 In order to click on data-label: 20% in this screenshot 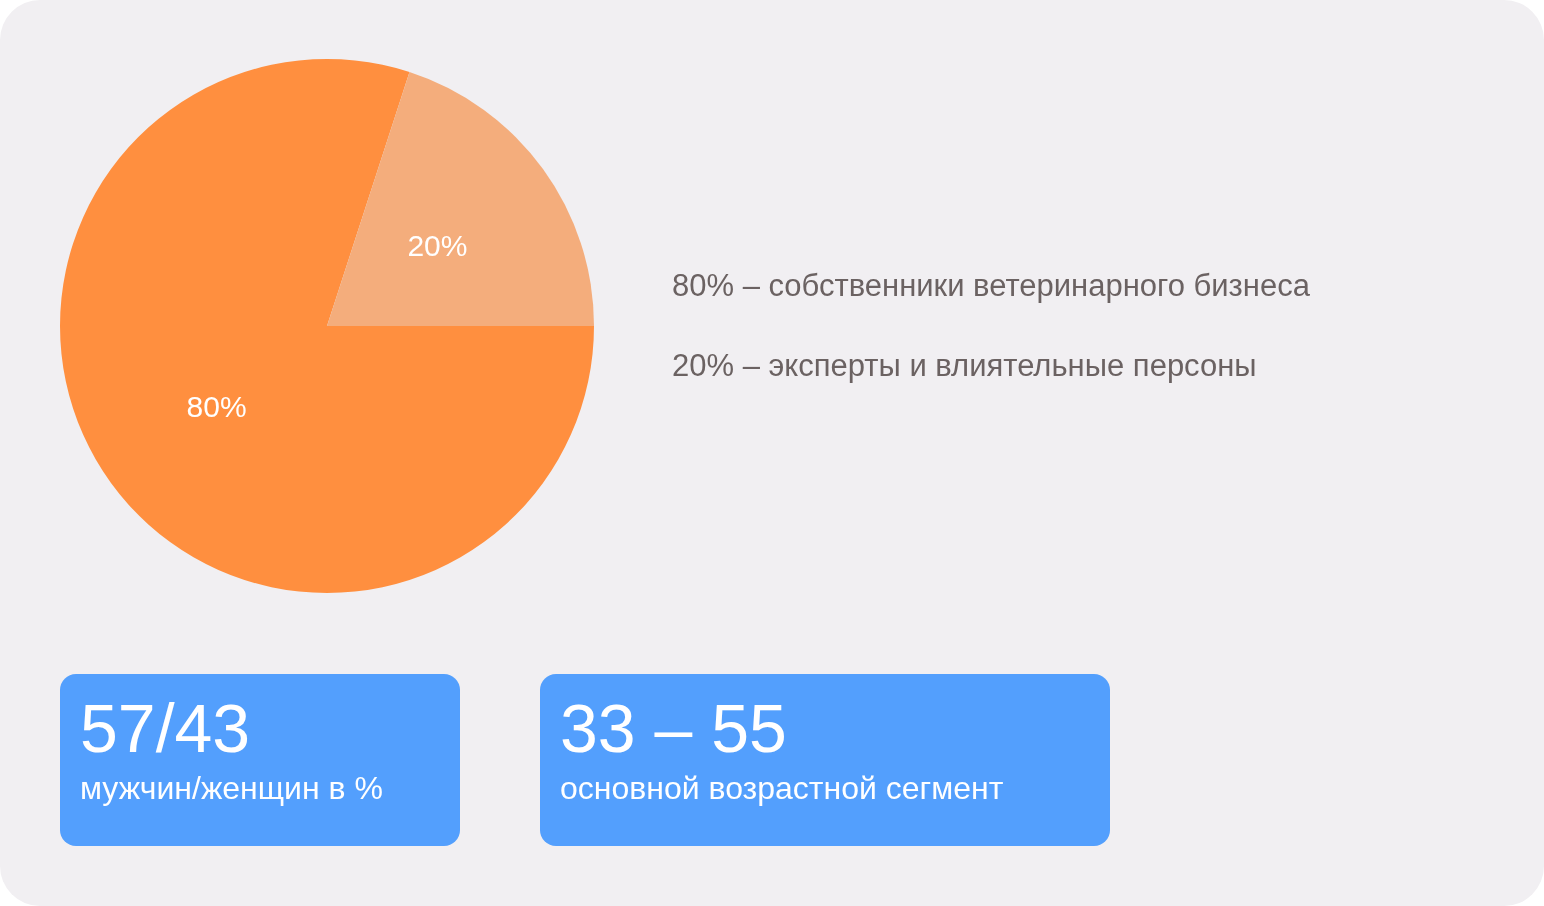, I will do `click(437, 246)`.